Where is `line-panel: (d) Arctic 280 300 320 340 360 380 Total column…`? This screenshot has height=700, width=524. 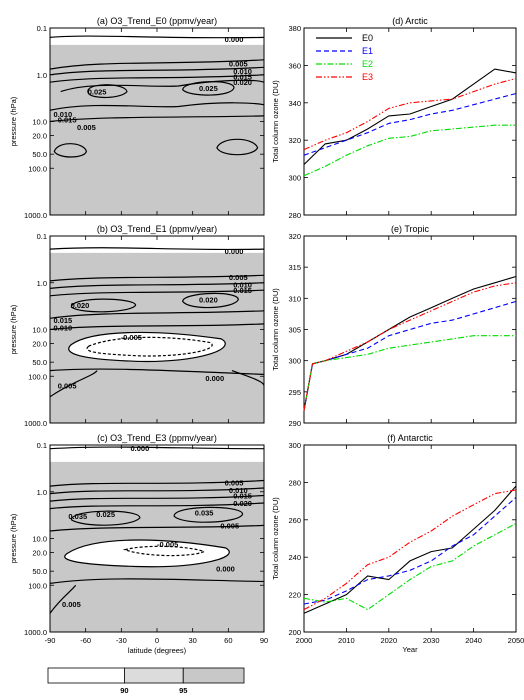
line-panel: (d) Arctic 280 300 320 340 360 380 Total column… is located at coordinates (394, 118).